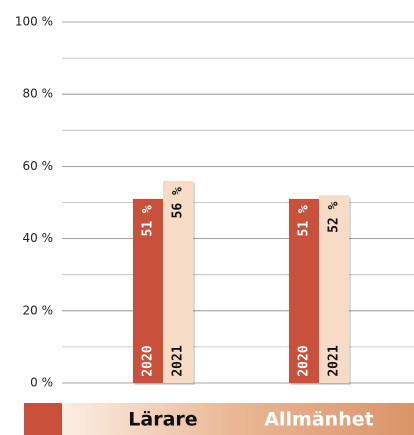 The image size is (414, 435). Describe the element at coordinates (162, 420) in the screenshot. I see `category-label: Lärare` at that location.